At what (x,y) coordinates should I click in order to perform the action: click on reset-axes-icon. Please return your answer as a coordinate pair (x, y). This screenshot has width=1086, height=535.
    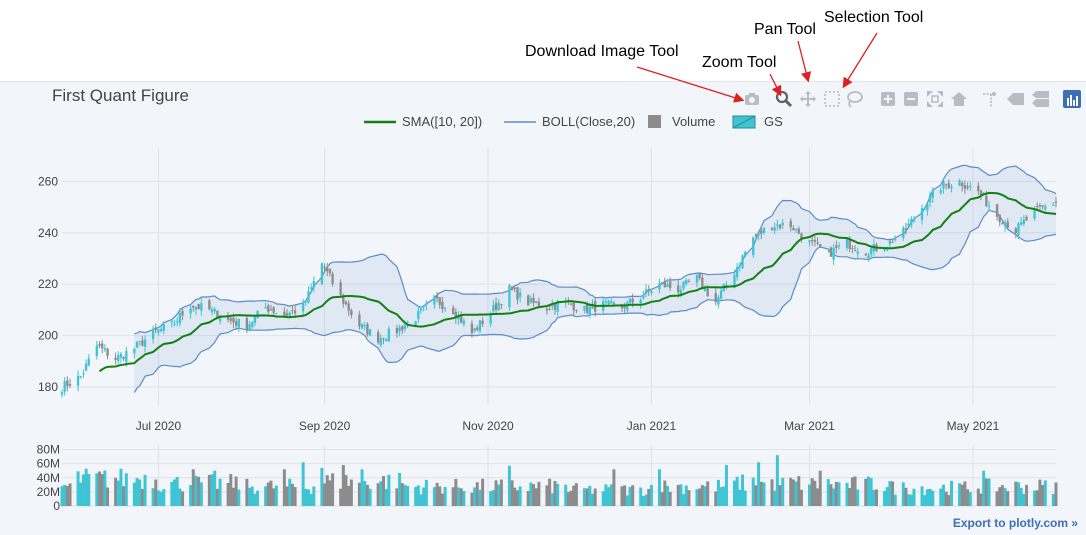
    Looking at the image, I should click on (959, 99).